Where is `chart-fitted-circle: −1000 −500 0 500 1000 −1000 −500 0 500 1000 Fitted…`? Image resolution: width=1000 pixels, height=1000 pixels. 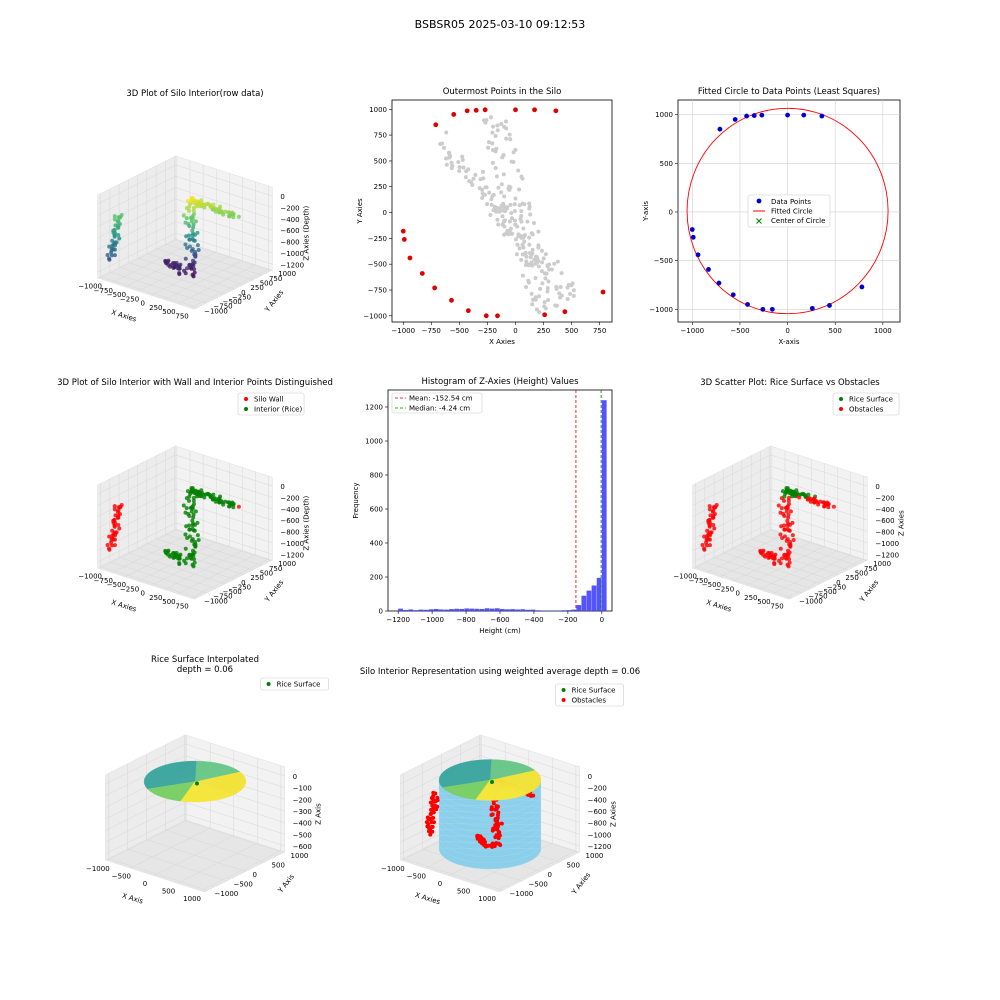 chart-fitted-circle: −1000 −500 0 500 1000 −1000 −500 0 500 1000 Fitted… is located at coordinates (771, 216).